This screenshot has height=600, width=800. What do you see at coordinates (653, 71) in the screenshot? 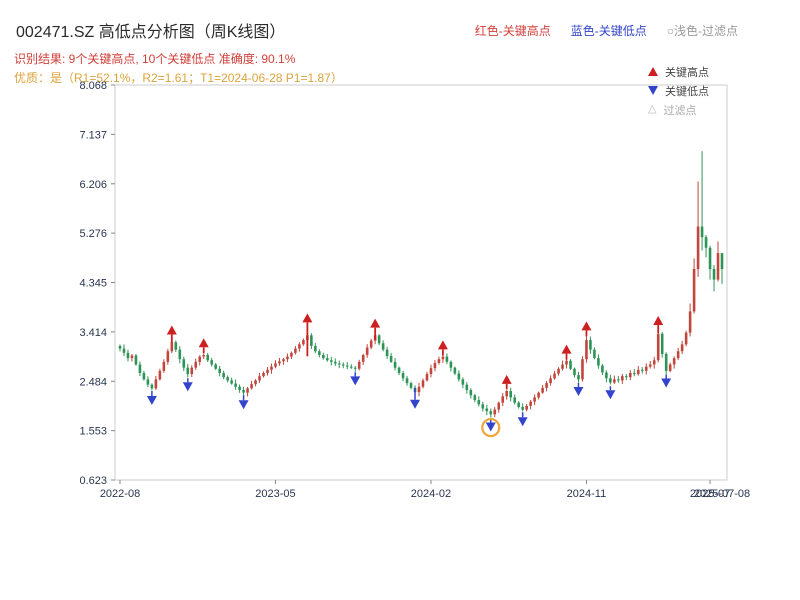
I see `key-high-triangle-icon` at bounding box center [653, 71].